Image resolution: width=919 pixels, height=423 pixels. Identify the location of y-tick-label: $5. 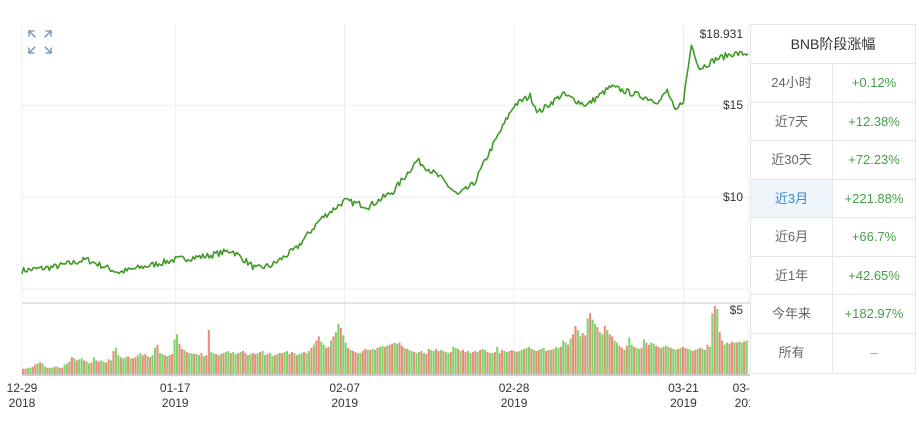
(737, 310).